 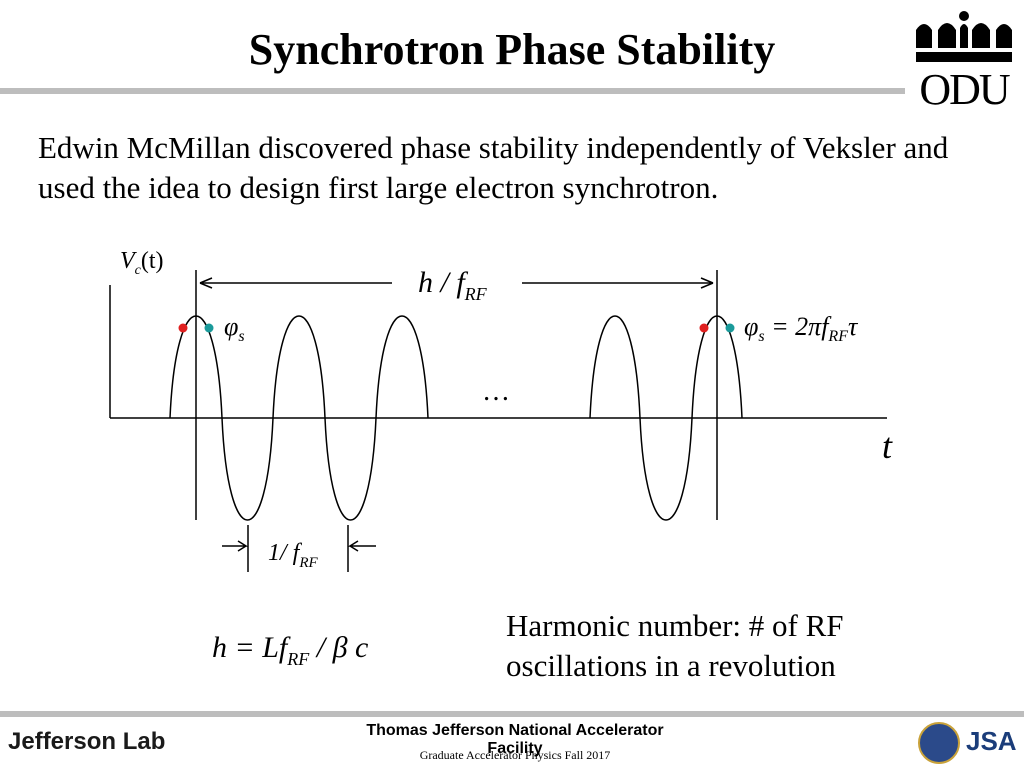 I want to click on footer-rule, so click(x=512, y=714).